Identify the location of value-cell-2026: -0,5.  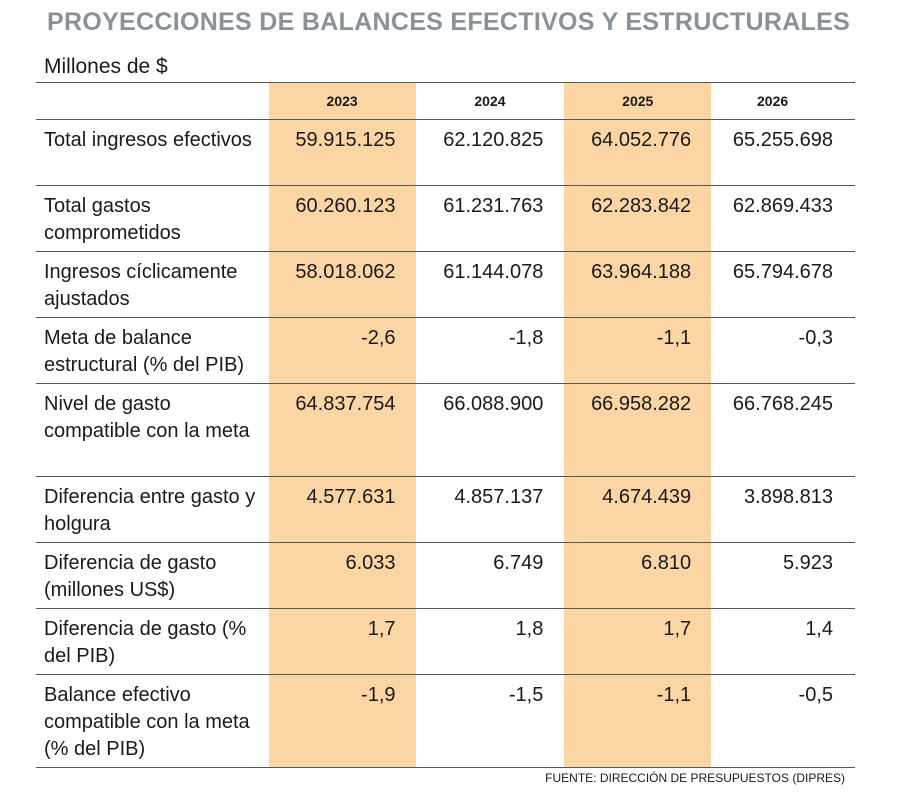
(815, 695).